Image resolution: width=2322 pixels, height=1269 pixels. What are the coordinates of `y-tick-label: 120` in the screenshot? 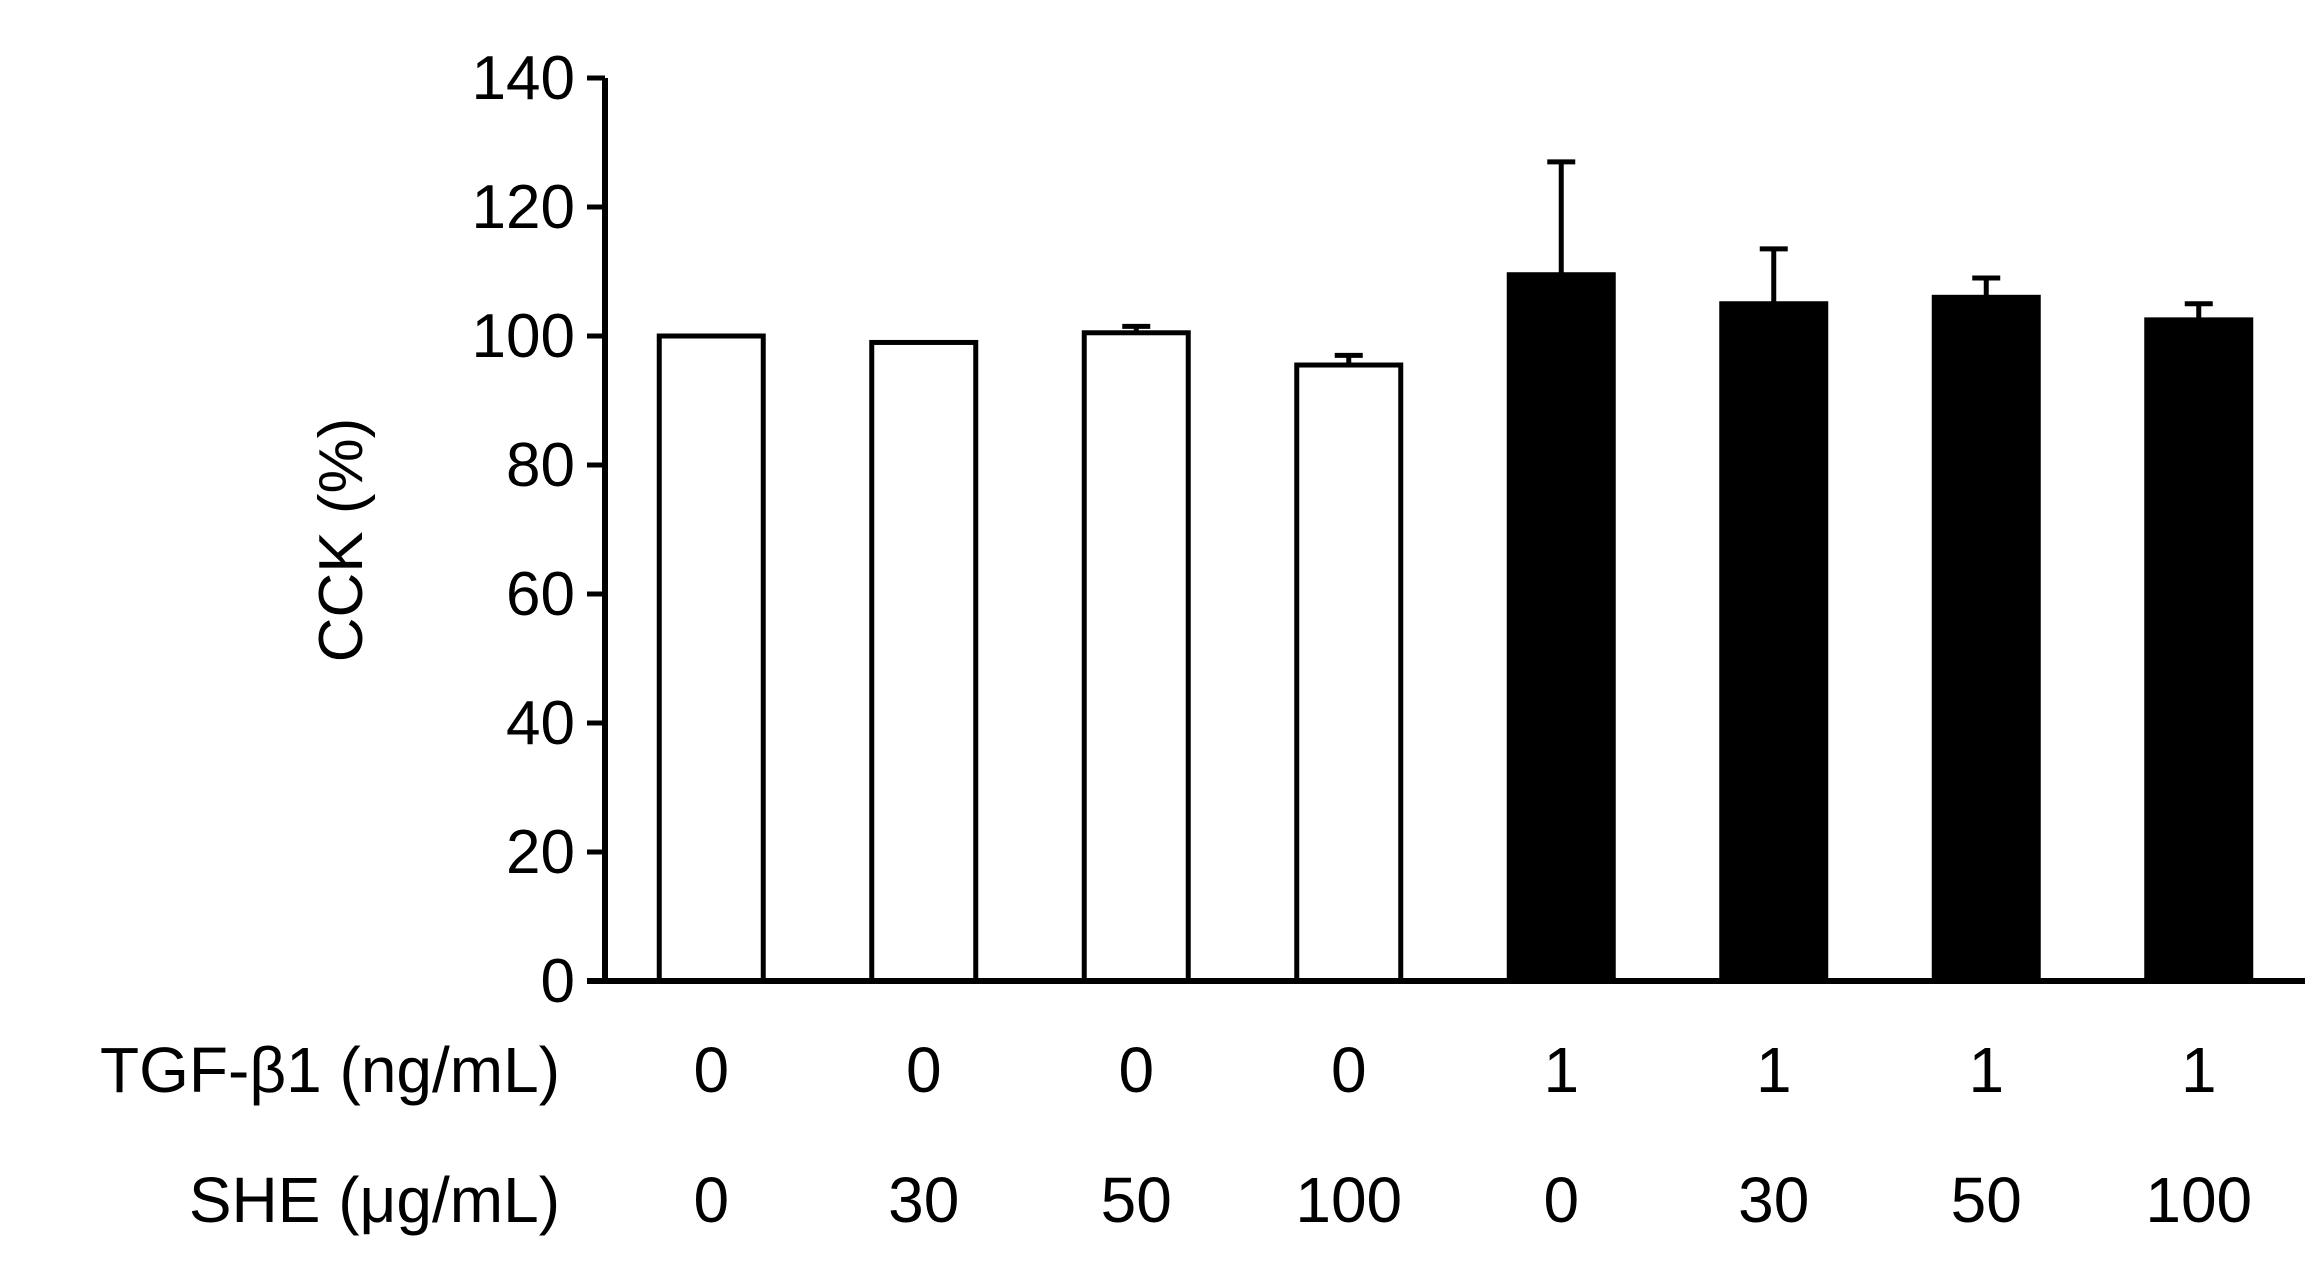 It's located at (523, 207).